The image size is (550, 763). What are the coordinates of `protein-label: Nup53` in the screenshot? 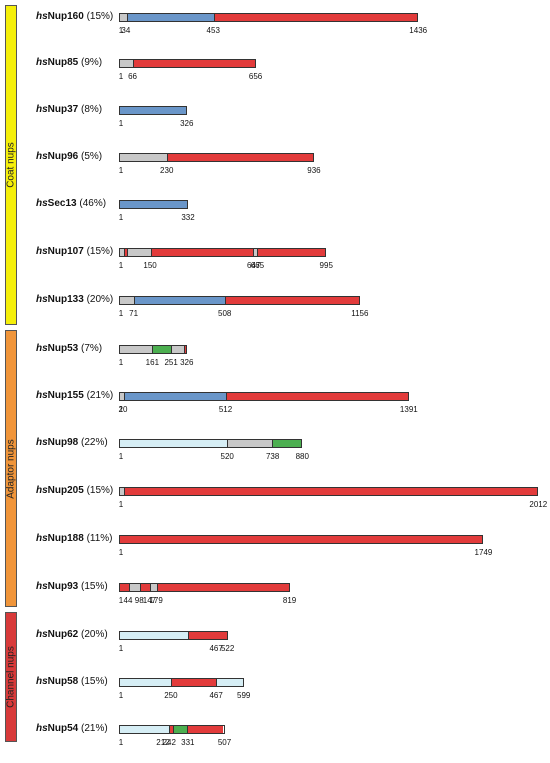 It's located at (63, 348).